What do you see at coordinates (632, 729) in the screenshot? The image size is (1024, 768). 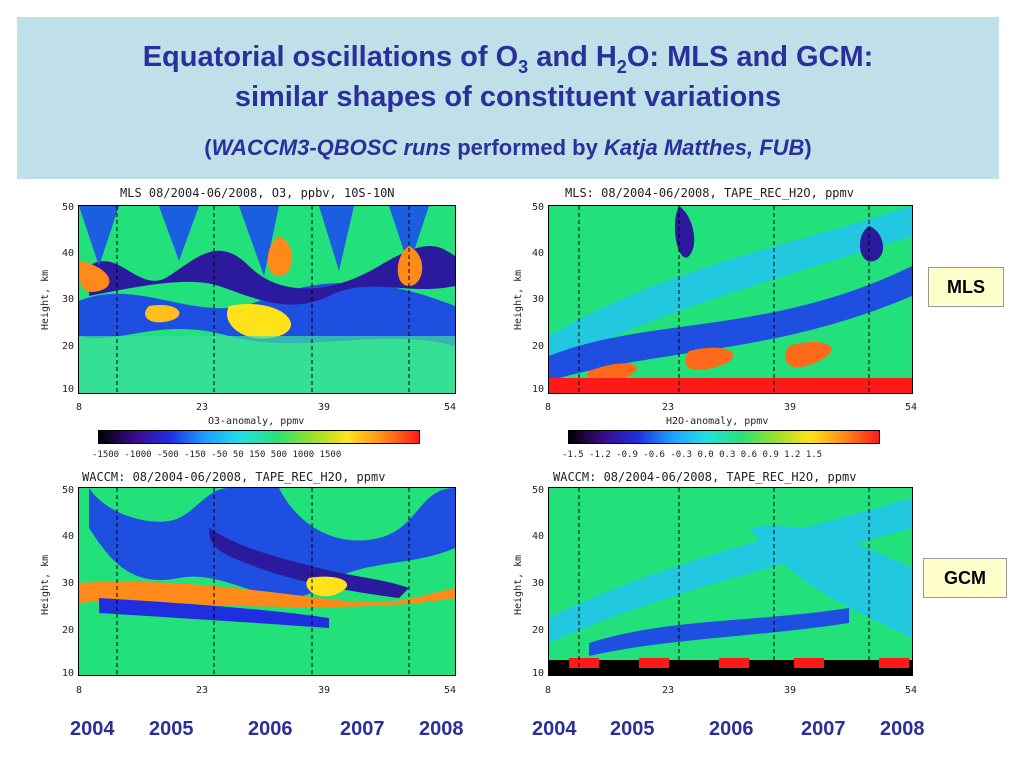 I see `year-right: 2005` at bounding box center [632, 729].